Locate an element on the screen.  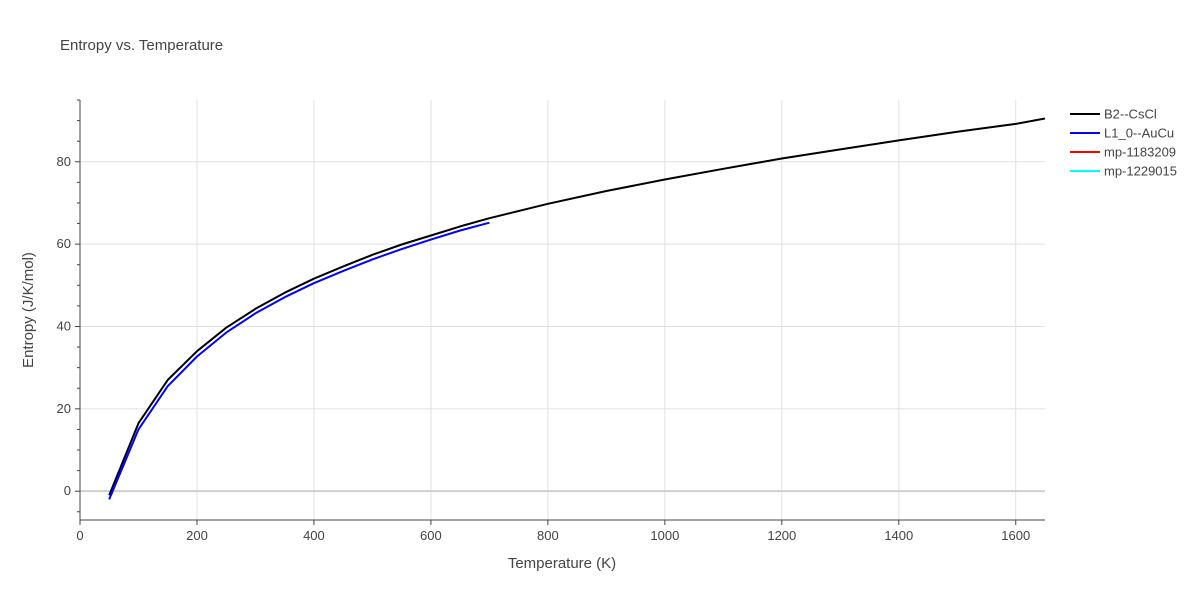
y-axis-title: Entropy (J/K/mol) is located at coordinates (28, 310).